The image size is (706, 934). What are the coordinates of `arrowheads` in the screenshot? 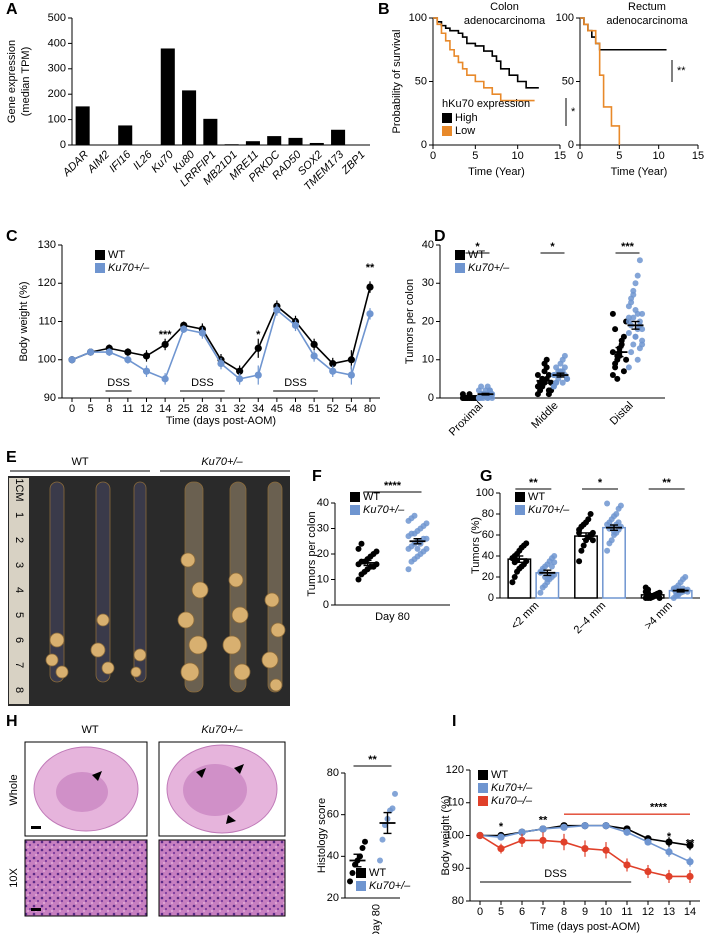 It's located at (168, 794).